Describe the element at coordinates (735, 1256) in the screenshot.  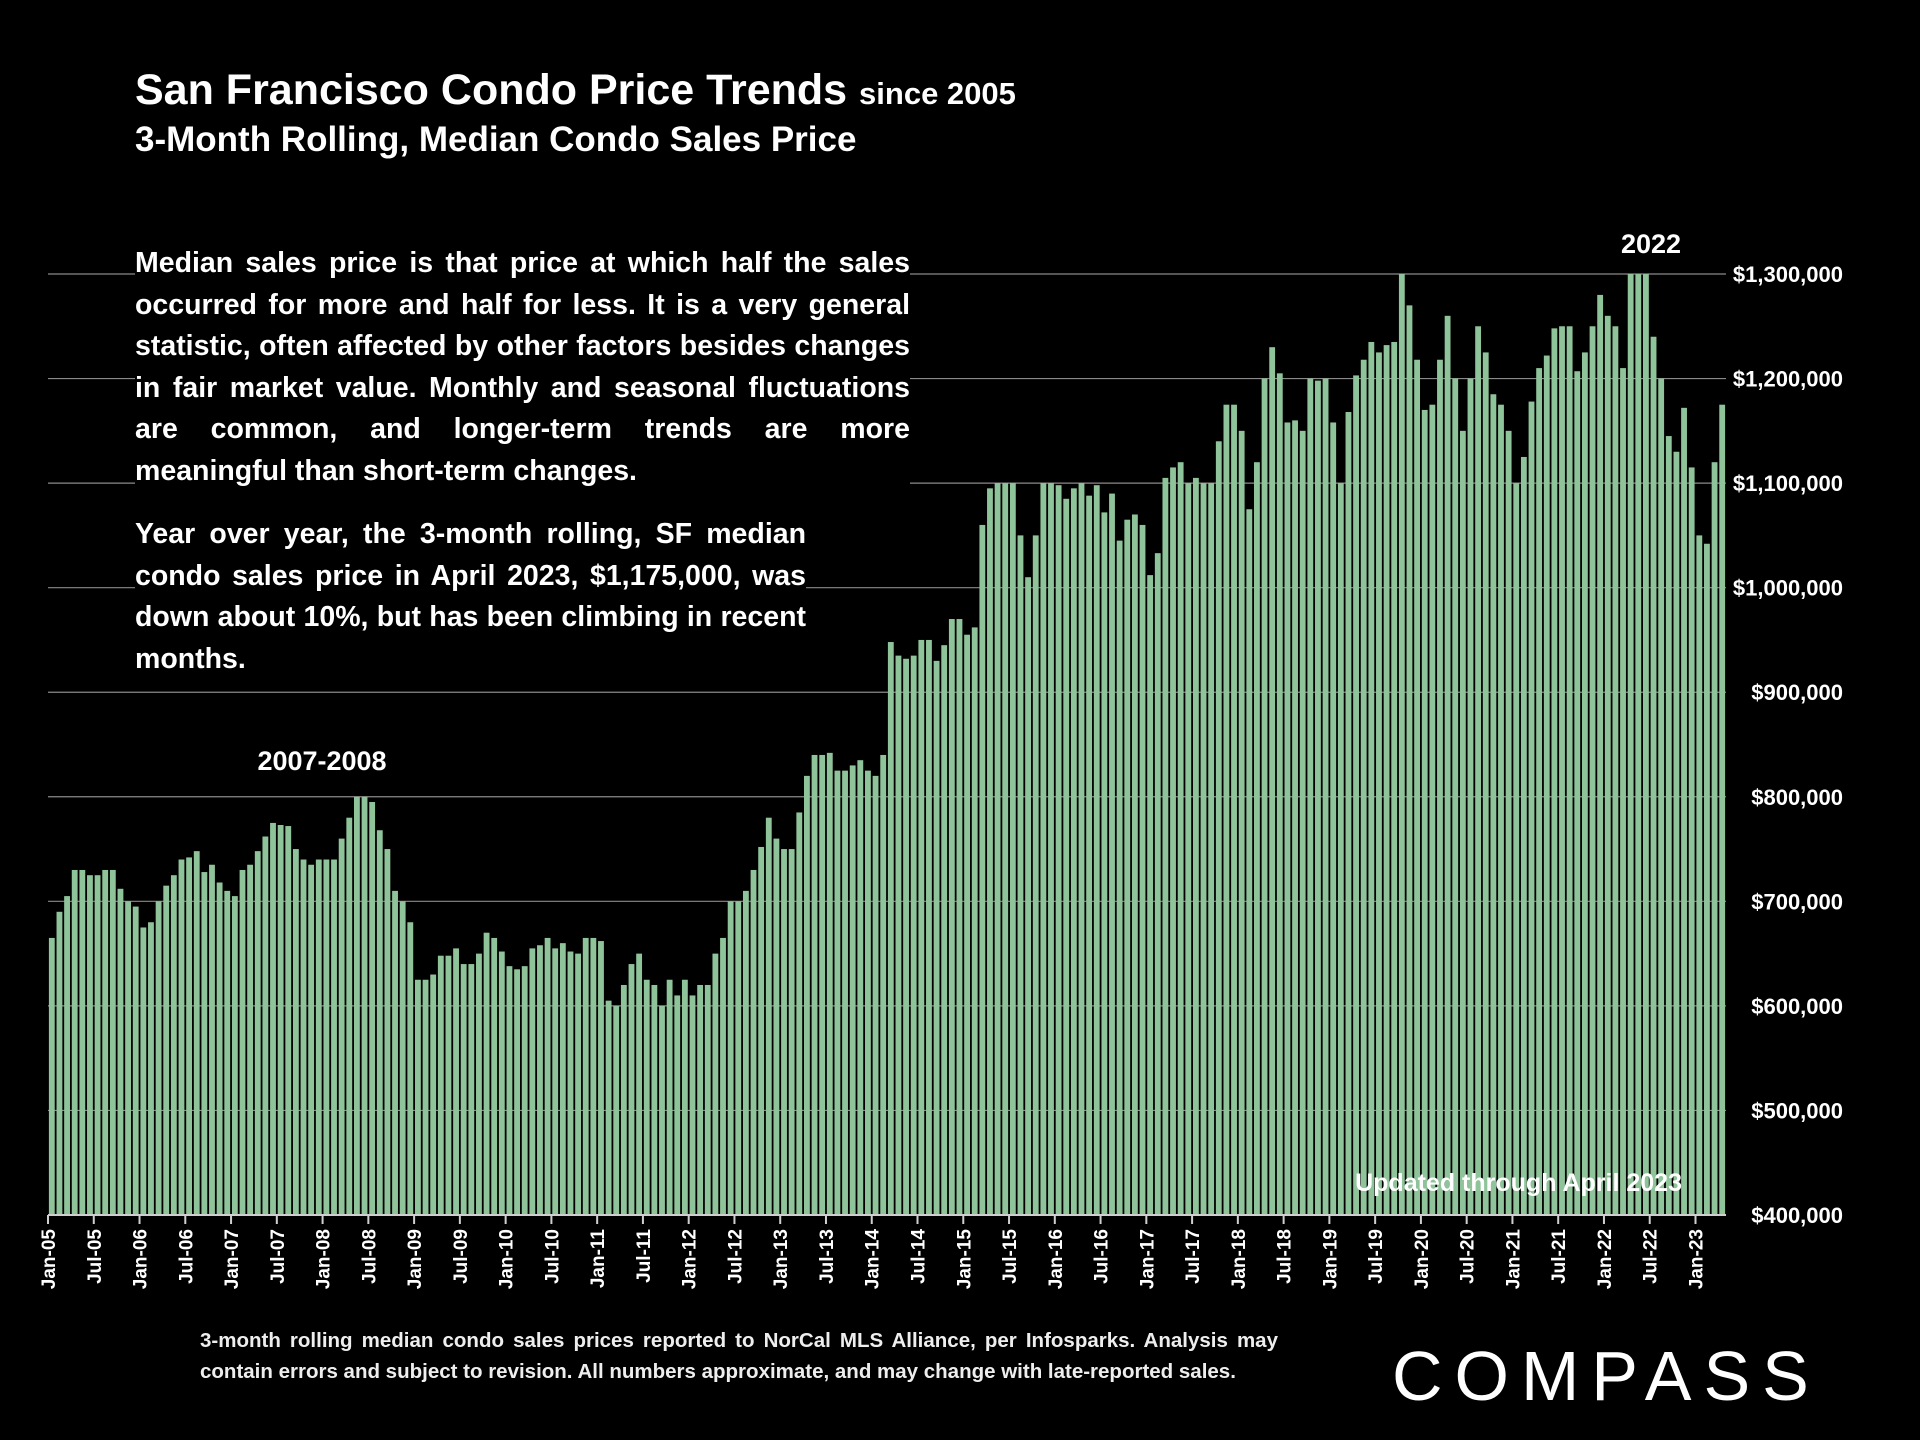
I see `x-tick-label: Jul-12` at that location.